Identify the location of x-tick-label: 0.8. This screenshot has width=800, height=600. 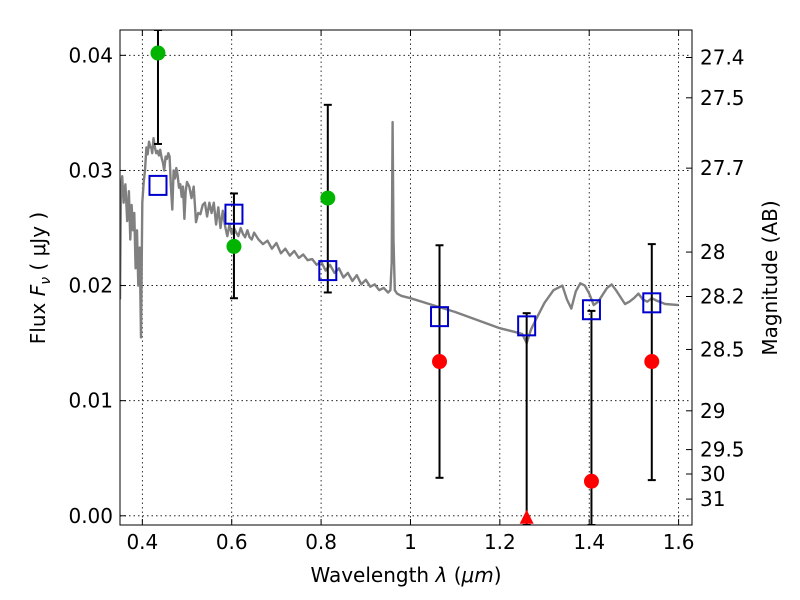
(321, 542).